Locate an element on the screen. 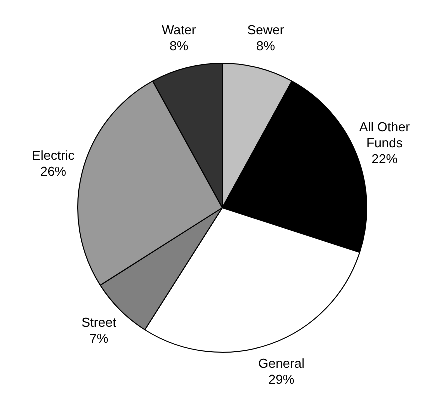 The width and height of the screenshot is (445, 417). data-label: 26% is located at coordinates (53, 172).